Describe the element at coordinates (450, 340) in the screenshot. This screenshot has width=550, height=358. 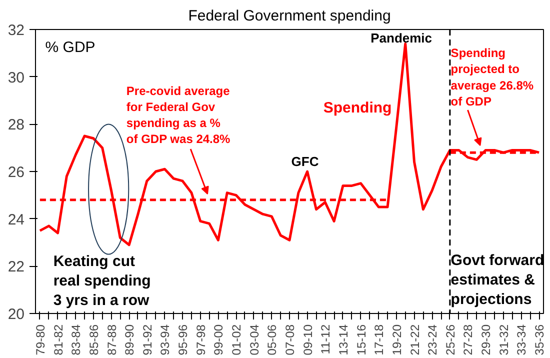
I see `x-tick-label: 25-26` at that location.